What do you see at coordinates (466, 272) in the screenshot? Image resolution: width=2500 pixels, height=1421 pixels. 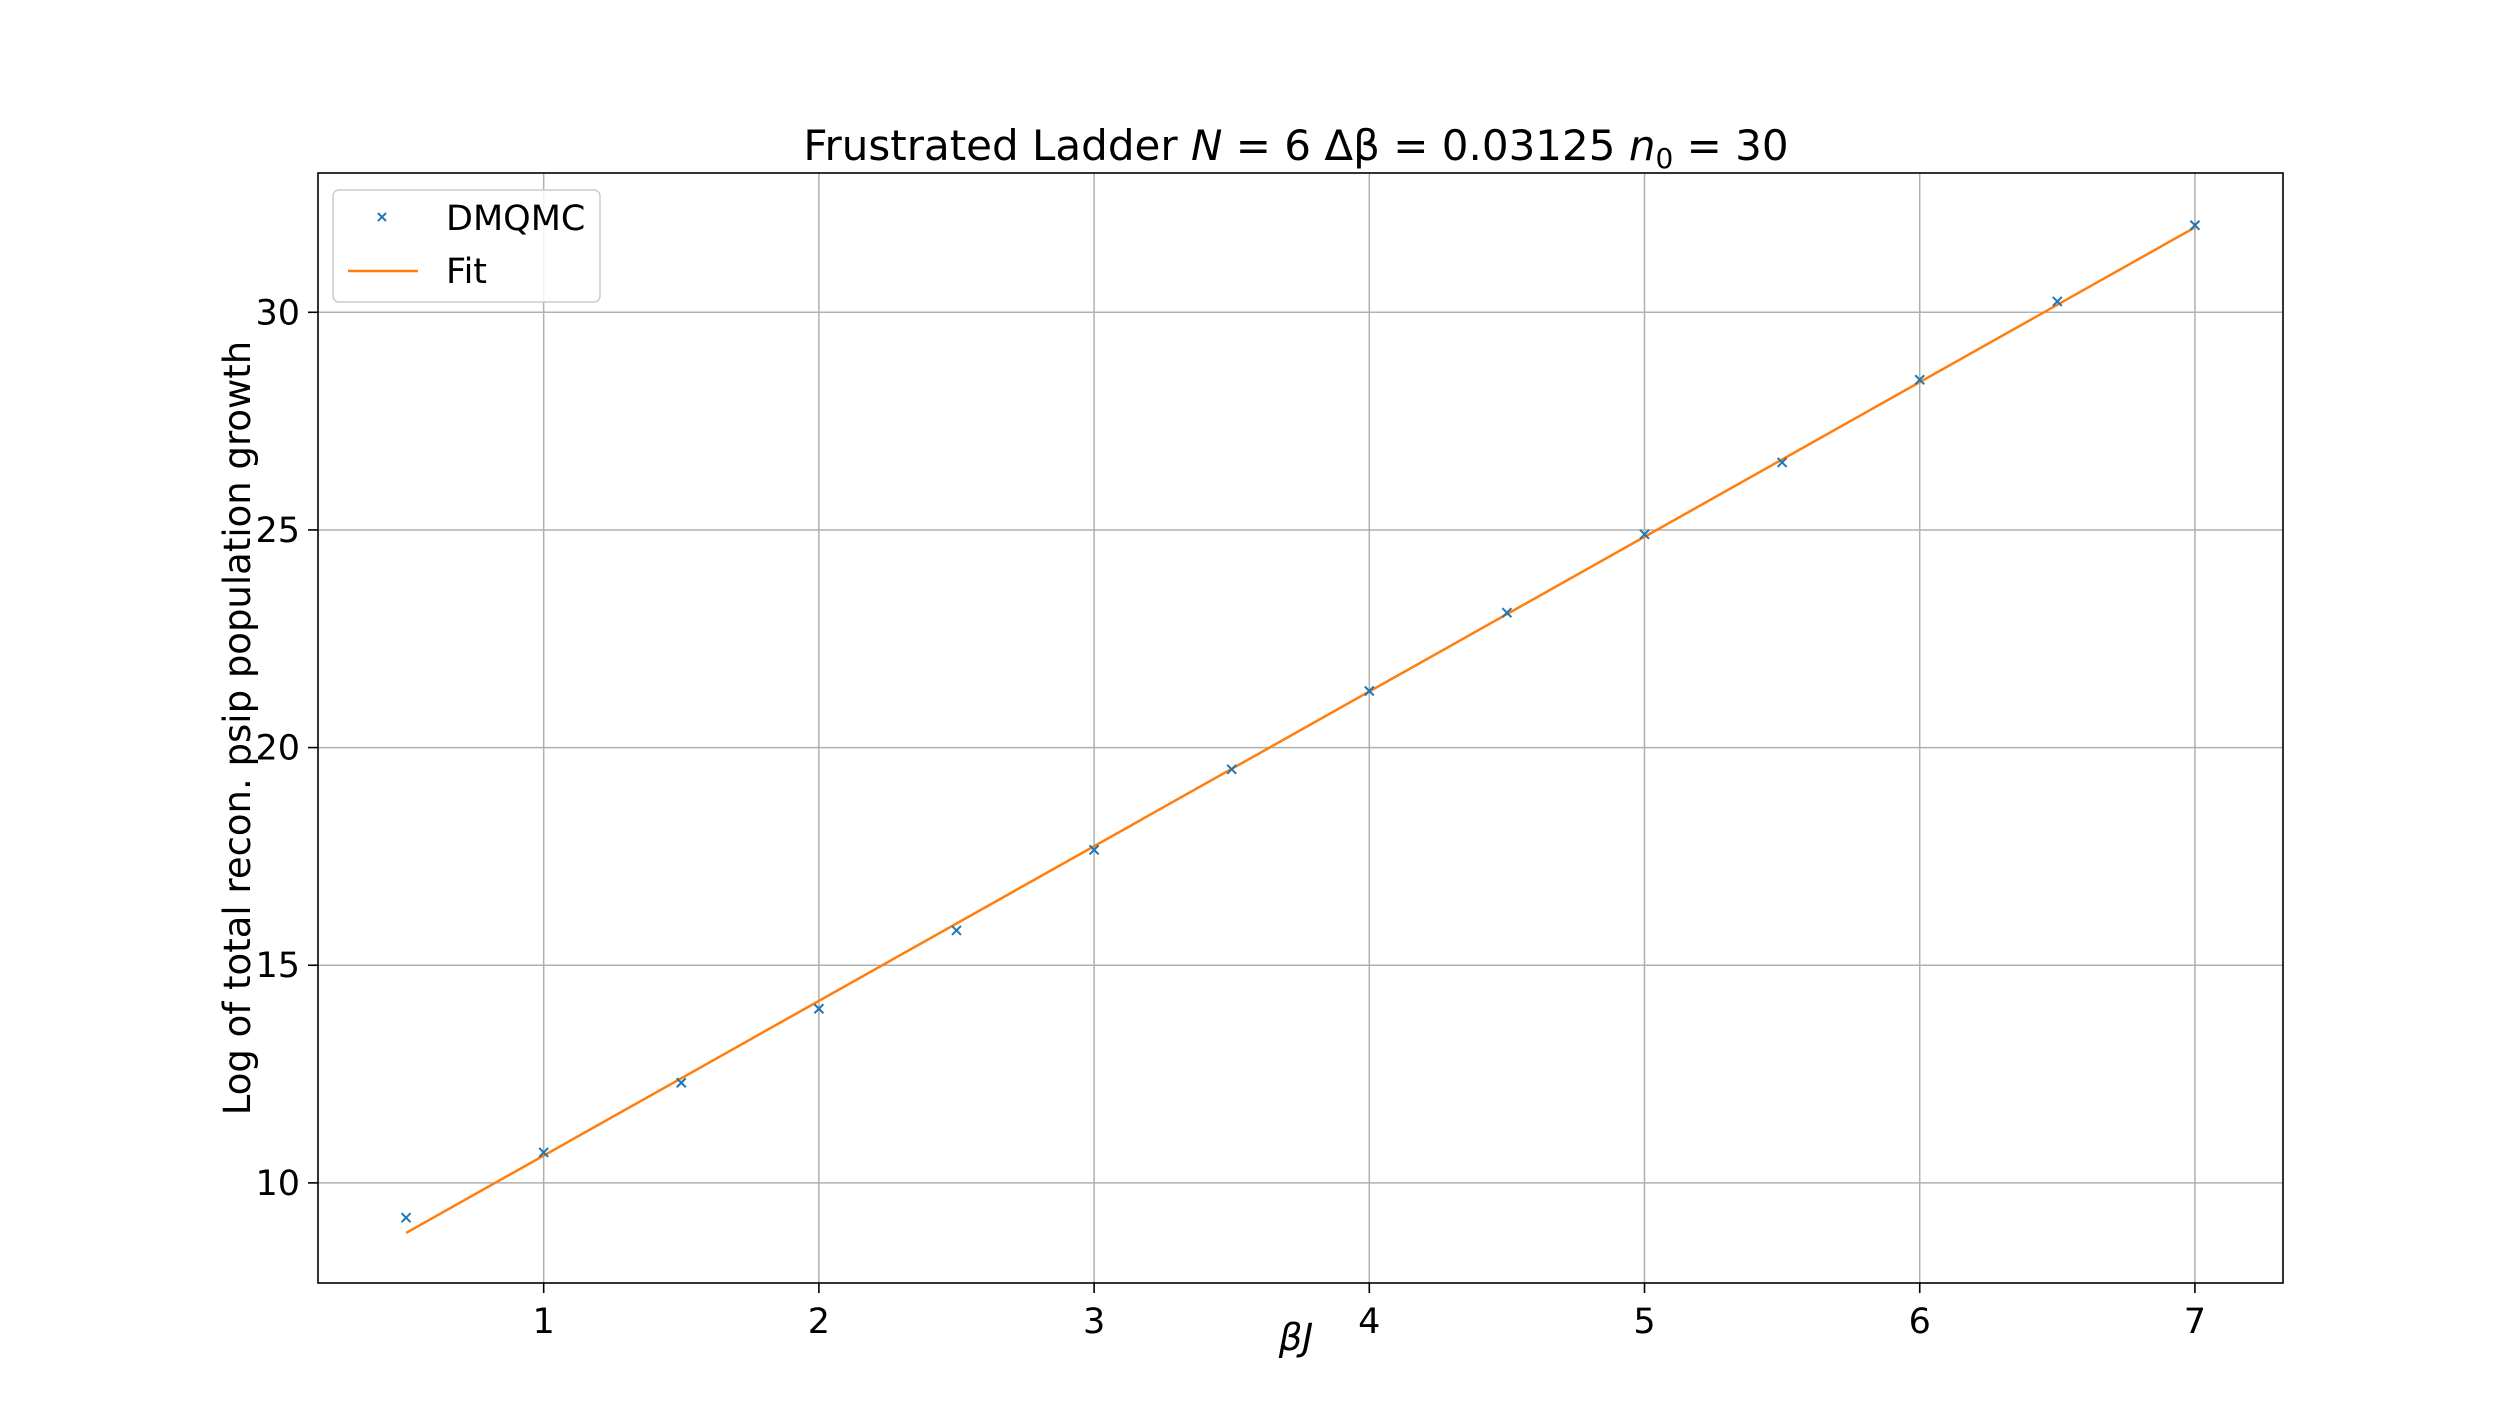 I see `legend-label-fit: Fit` at bounding box center [466, 272].